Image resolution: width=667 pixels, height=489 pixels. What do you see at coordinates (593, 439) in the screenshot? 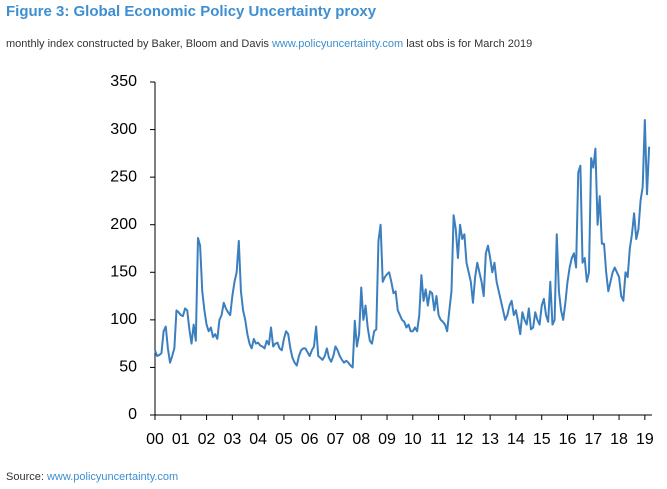
I see `x-tick-label: 17` at bounding box center [593, 439].